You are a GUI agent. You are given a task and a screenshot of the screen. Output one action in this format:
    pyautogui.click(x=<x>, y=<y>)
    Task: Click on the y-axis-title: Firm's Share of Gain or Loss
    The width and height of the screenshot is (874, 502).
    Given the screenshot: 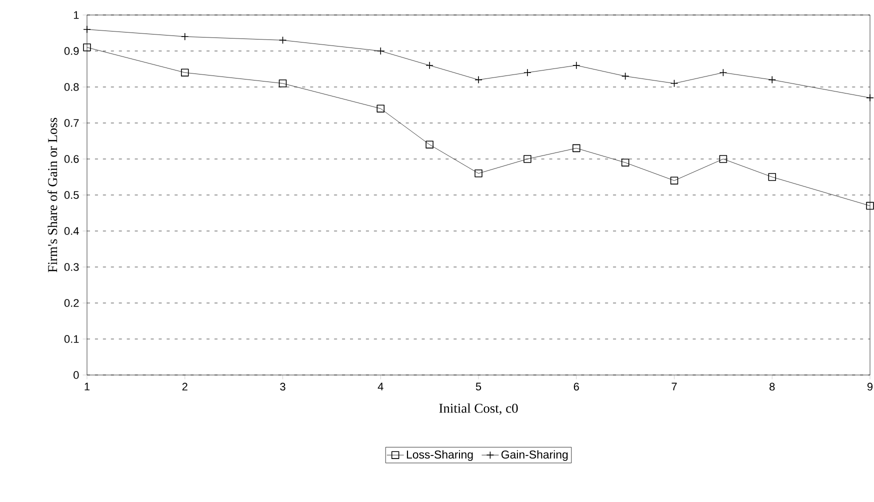 What is the action you would take?
    pyautogui.click(x=53, y=195)
    